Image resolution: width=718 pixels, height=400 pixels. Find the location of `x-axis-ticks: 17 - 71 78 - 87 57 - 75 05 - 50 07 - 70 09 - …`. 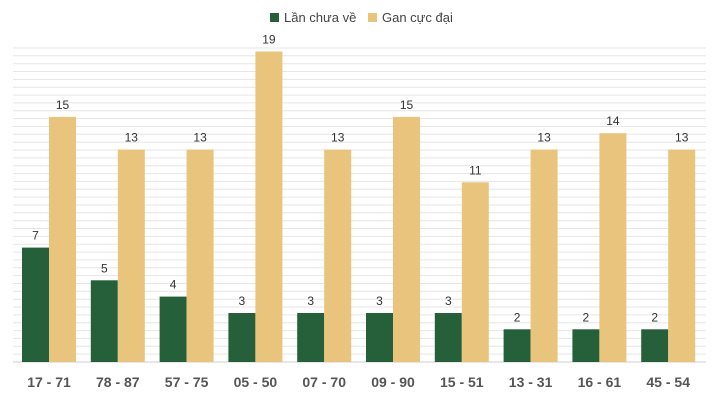

x-axis-ticks: 17 - 71 78 - 87 57 - 75 05 - 50 07 - 70 09 - … is located at coordinates (358, 382).